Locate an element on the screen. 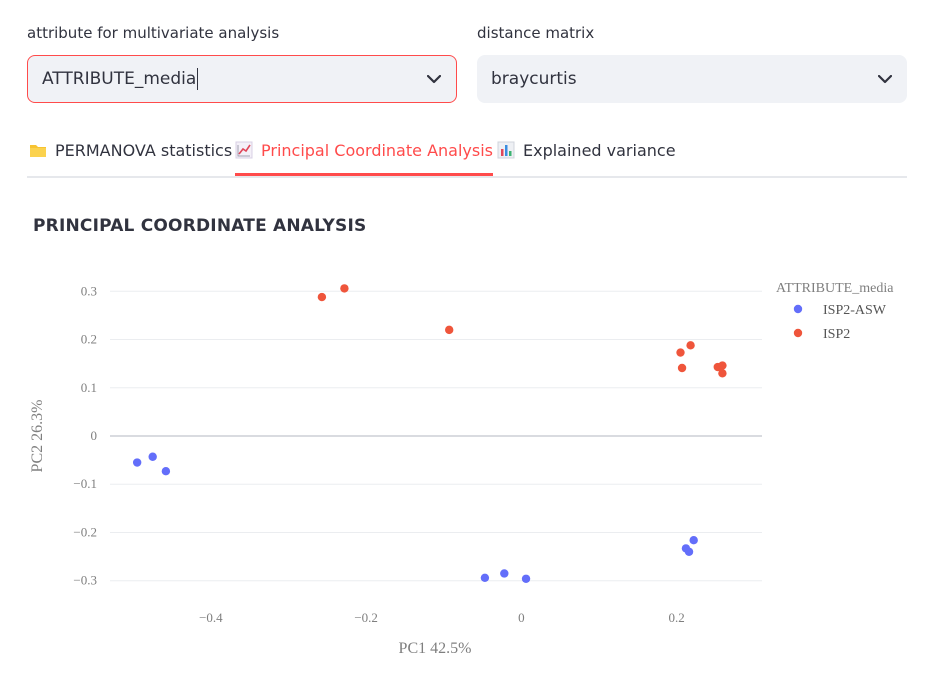  tab-permanova-statistics: PERMANOVA statistics is located at coordinates (130, 150).